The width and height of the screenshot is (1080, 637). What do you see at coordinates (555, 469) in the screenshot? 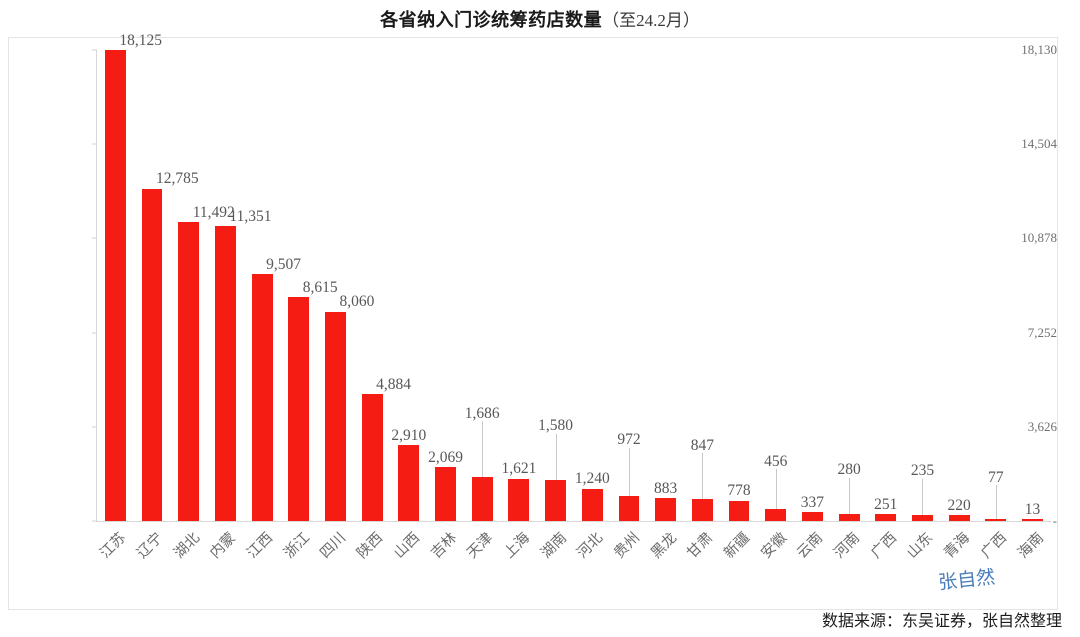
I see `bar: 1,580` at bounding box center [555, 469].